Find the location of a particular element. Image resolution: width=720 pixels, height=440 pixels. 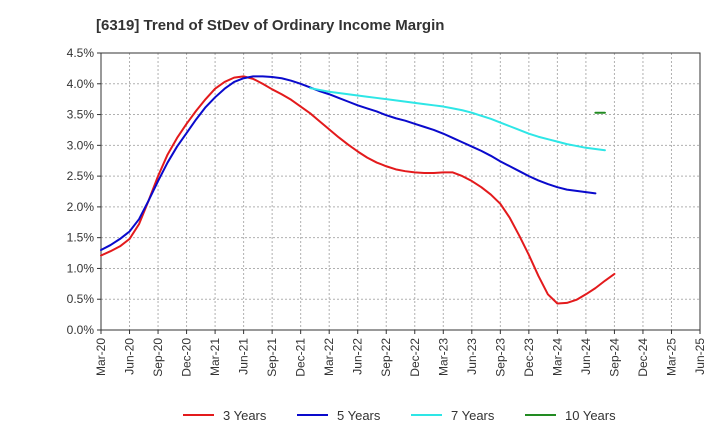

x-tick-label: Jun-21 is located at coordinates (244, 356).